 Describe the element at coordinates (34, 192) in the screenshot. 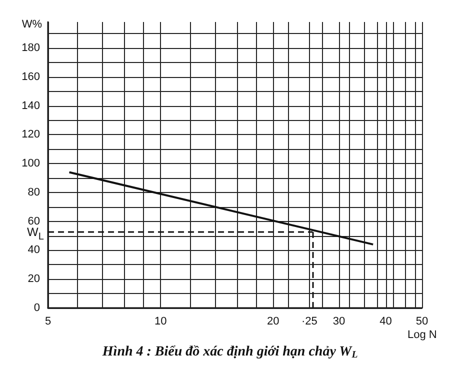

I see `y-tick-label: 80` at that location.